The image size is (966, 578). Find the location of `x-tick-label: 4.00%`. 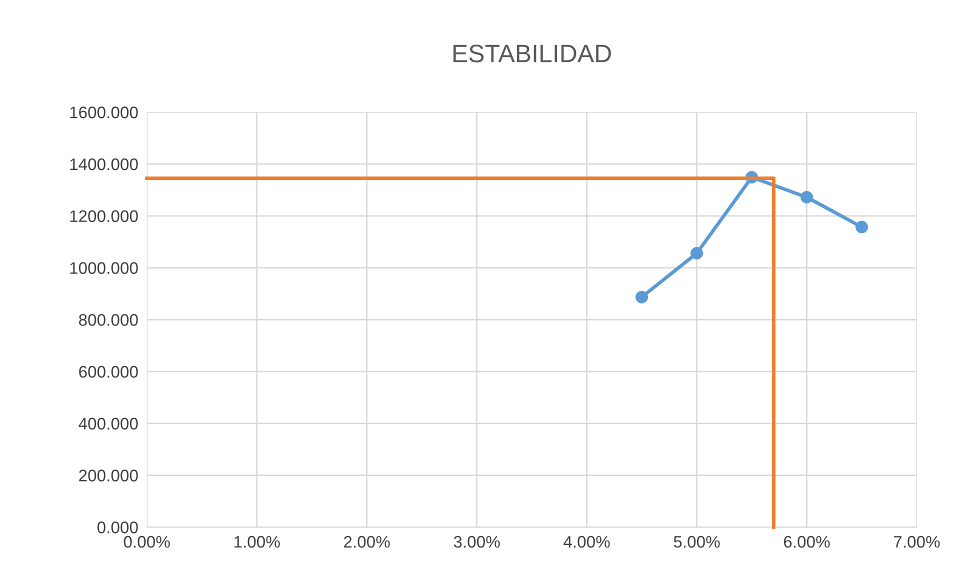

x-tick-label: 4.00% is located at coordinates (587, 542).